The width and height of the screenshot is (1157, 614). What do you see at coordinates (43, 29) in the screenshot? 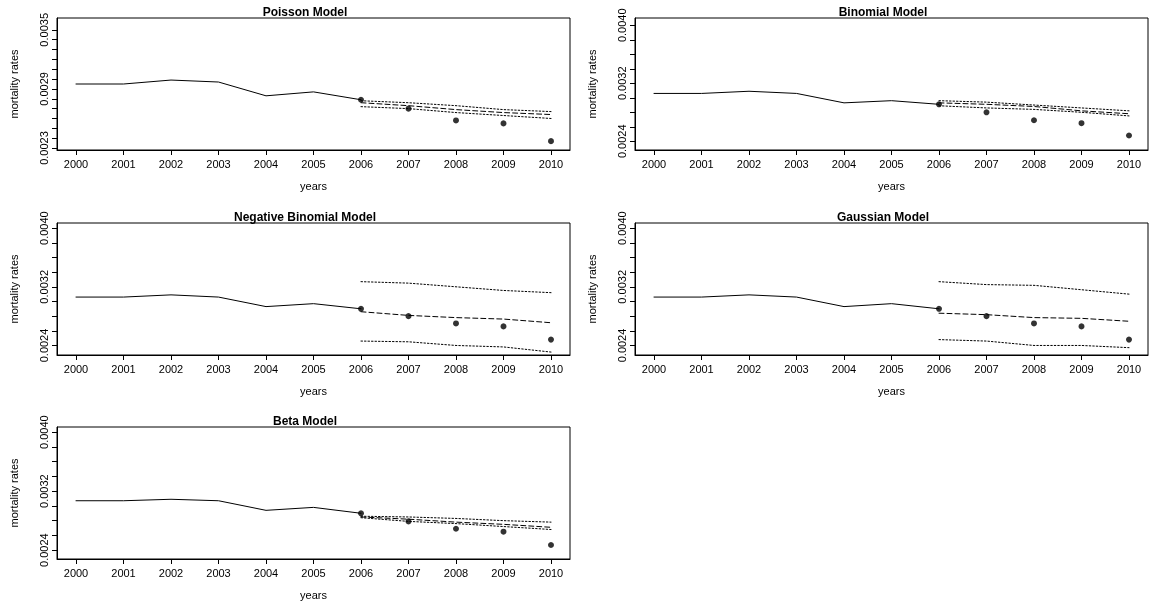
I see `y-tick-label: 0.0035` at bounding box center [43, 29].